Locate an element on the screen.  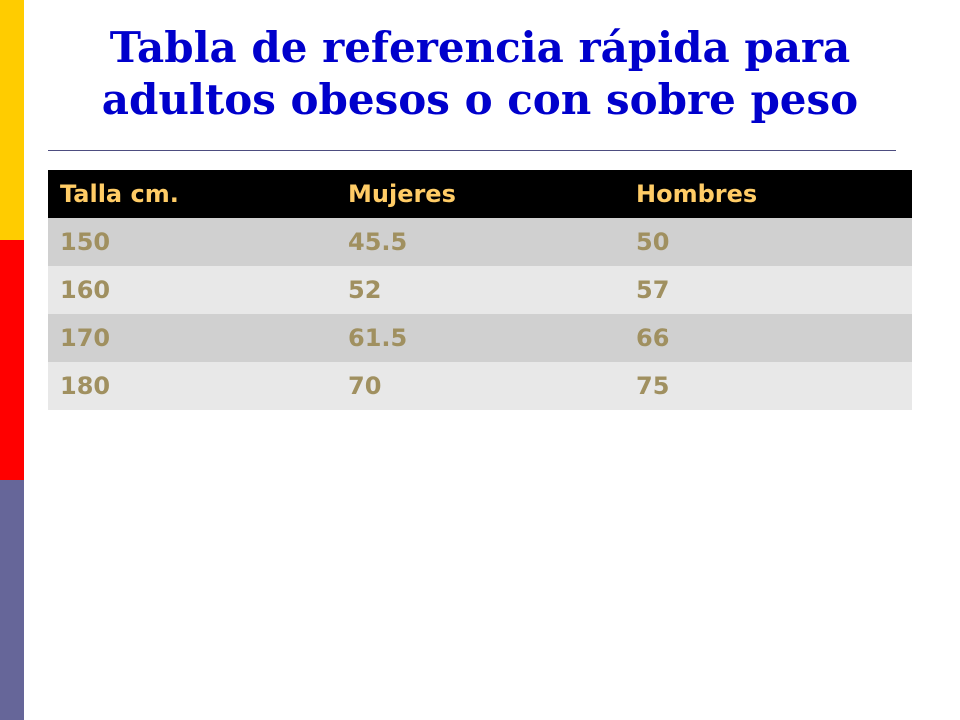
table-row: 160 52 57 is located at coordinates (480, 290).